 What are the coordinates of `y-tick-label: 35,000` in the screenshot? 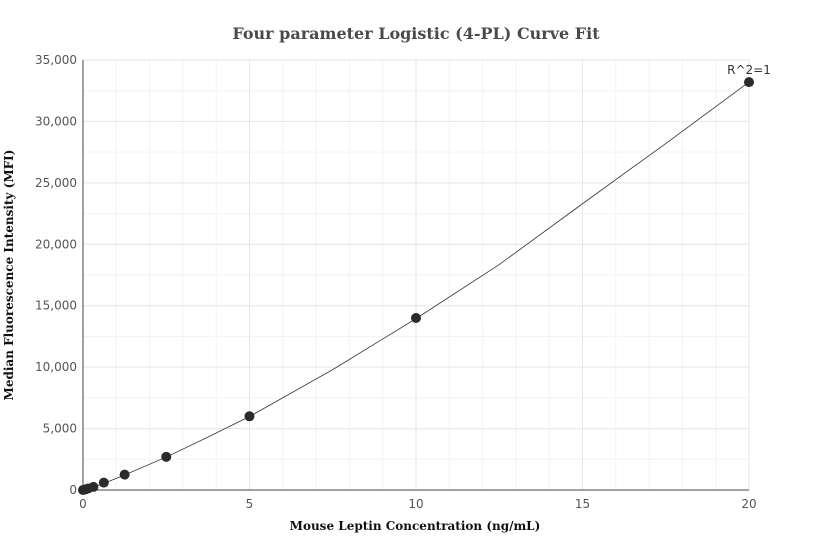 It's located at (56, 60).